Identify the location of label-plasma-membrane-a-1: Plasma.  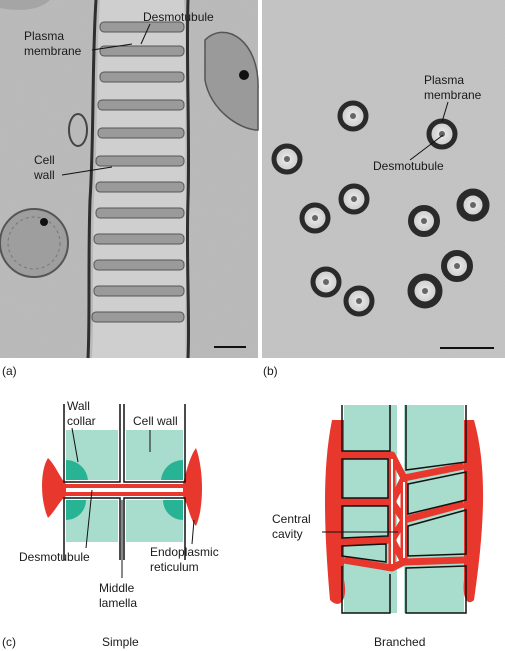
(44, 36).